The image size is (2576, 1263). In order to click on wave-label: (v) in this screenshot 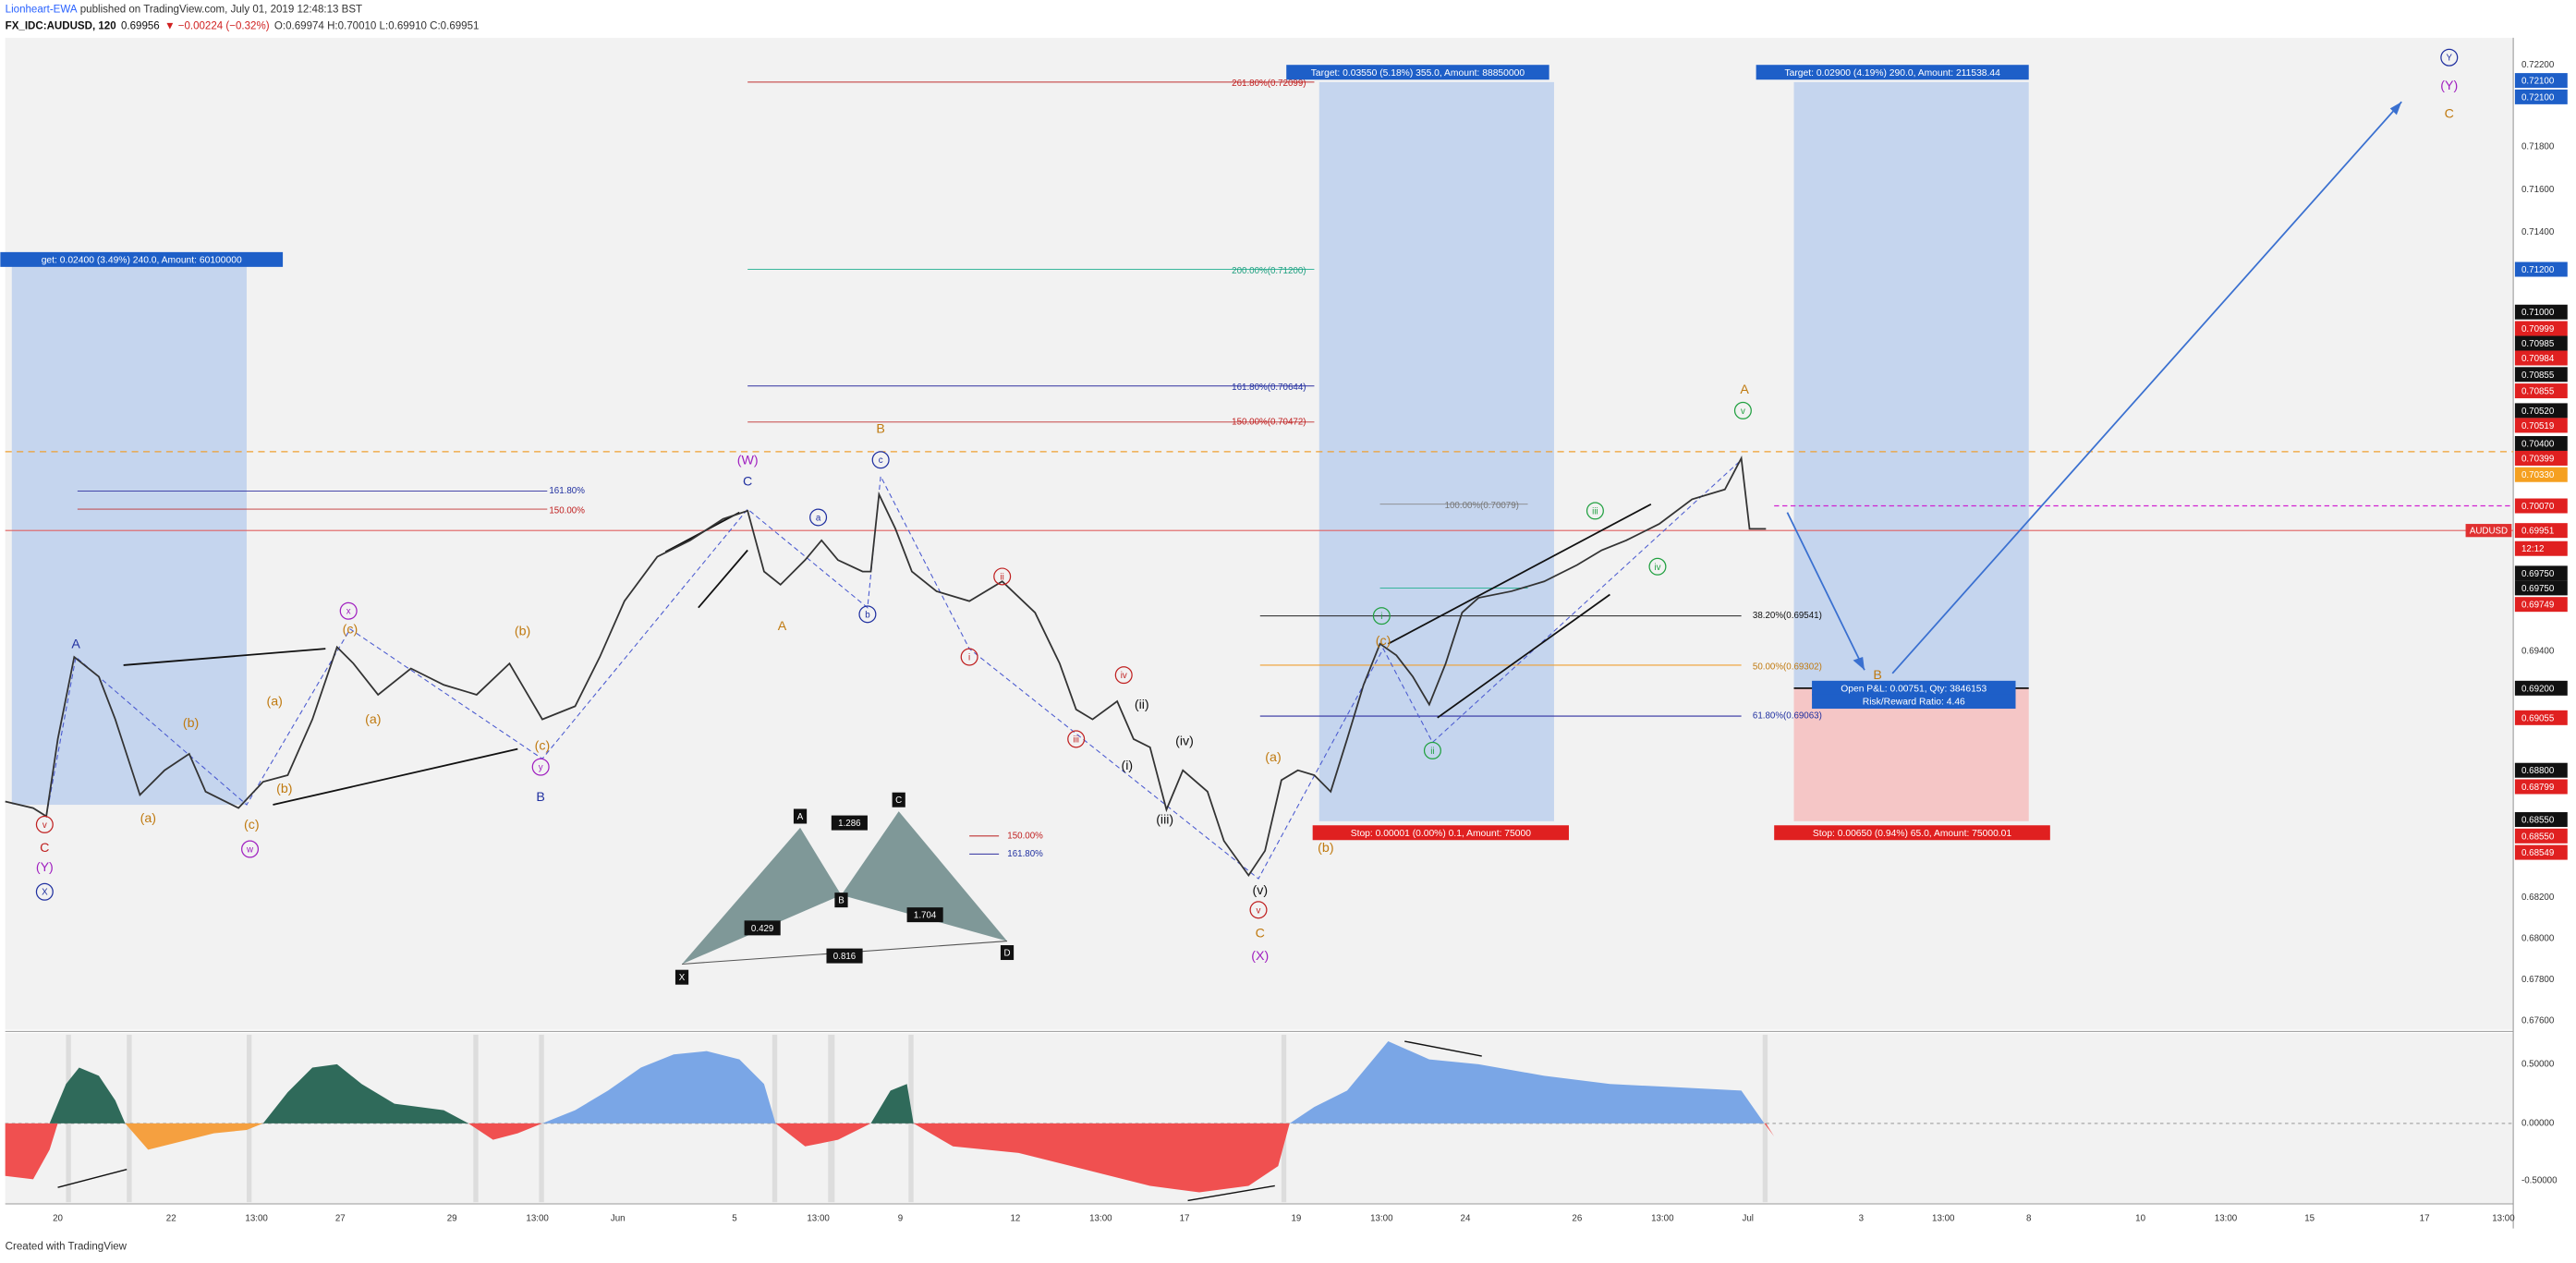, I will do `click(1260, 890)`.